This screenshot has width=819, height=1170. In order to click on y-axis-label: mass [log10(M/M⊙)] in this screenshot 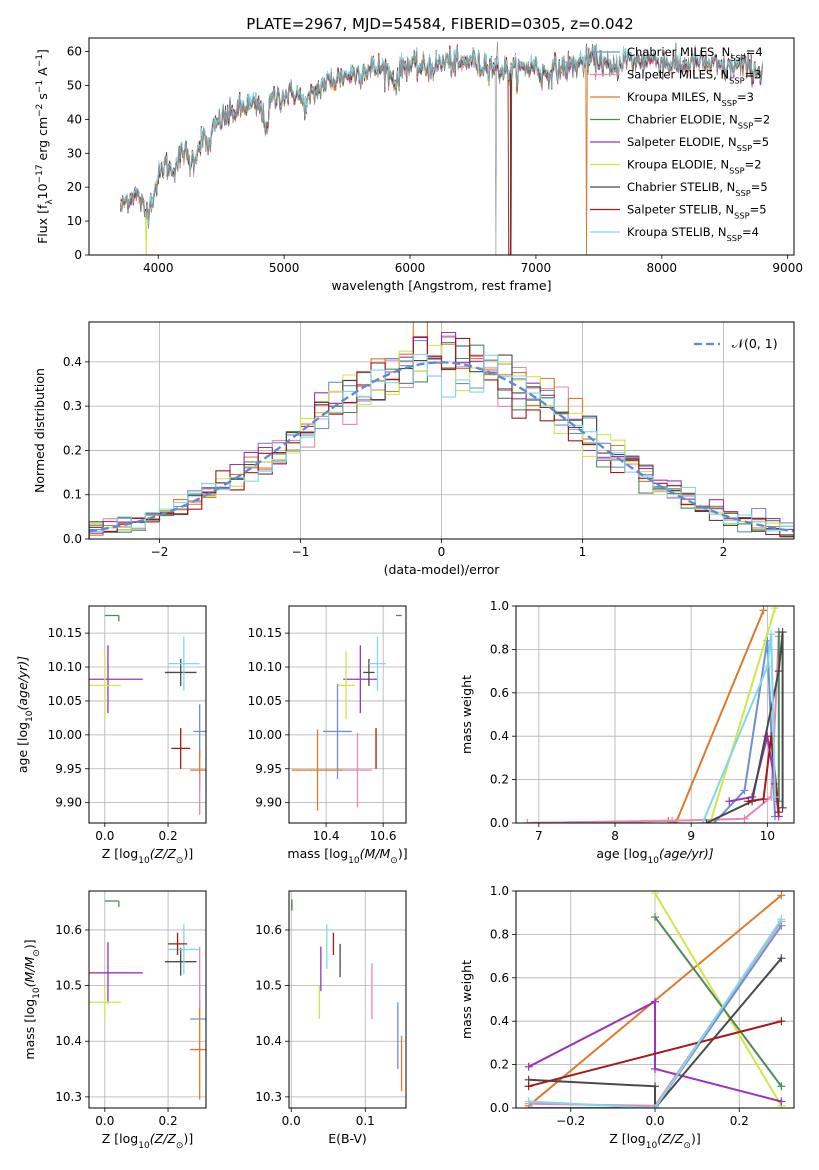, I will do `click(32, 999)`.